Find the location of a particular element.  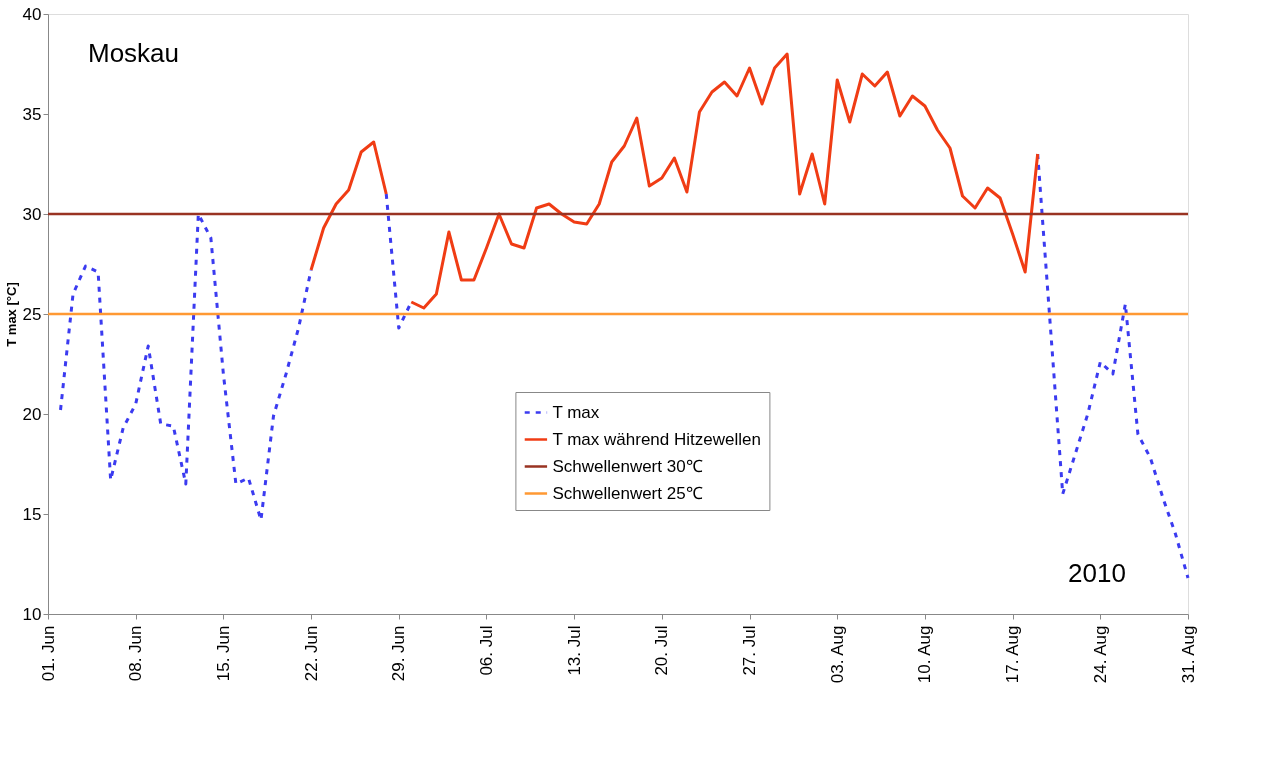

legend-label: Schwellenwert 30℃ is located at coordinates (627, 466).